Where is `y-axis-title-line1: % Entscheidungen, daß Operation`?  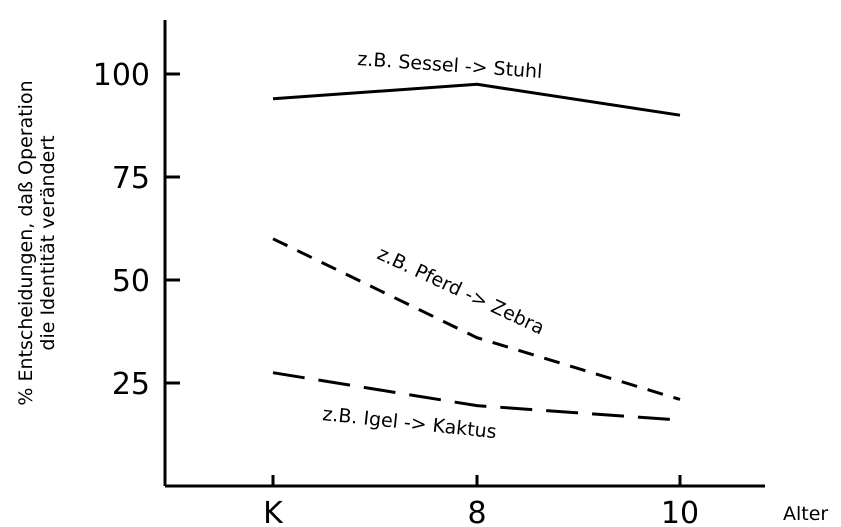
y-axis-title-line1: % Entscheidungen, daß Operation is located at coordinates (26, 242).